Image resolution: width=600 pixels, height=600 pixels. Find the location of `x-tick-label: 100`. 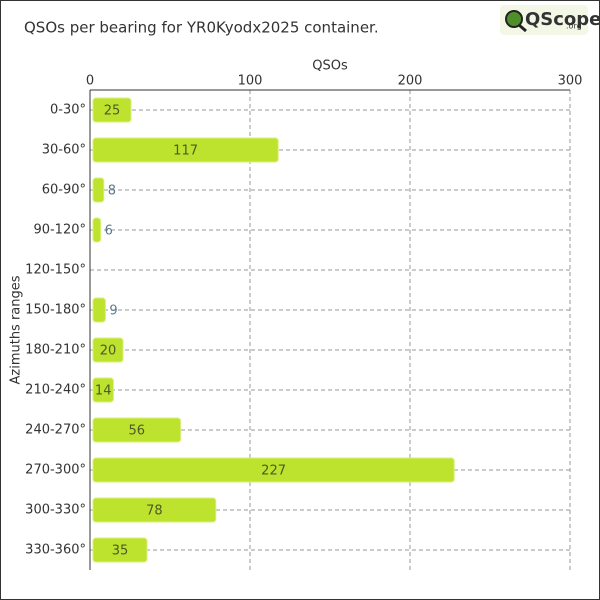

x-tick-label: 100 is located at coordinates (250, 81).